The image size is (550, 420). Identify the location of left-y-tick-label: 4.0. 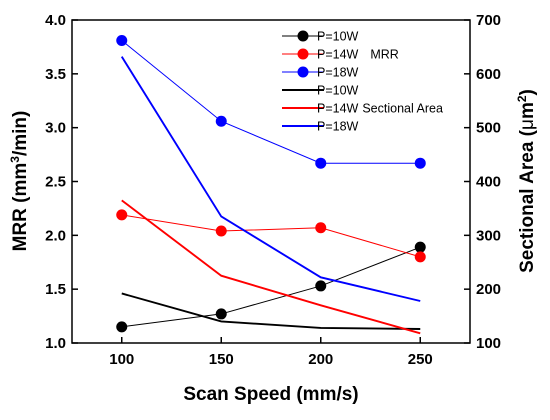
(55, 20).